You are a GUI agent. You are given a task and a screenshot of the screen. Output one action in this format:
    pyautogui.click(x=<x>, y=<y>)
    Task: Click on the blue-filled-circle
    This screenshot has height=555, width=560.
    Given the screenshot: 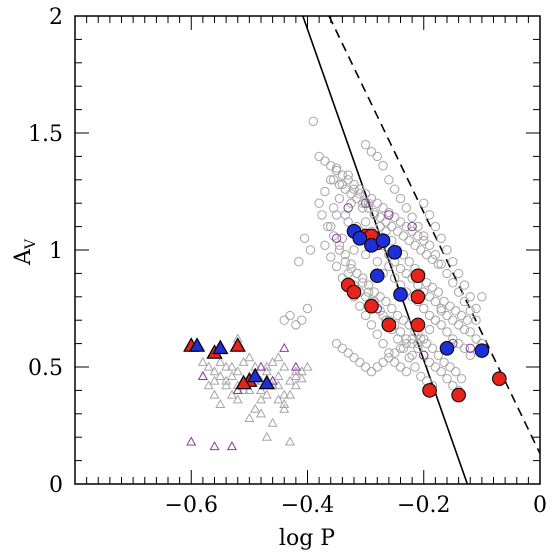 What is the action you would take?
    pyautogui.click(x=377, y=276)
    